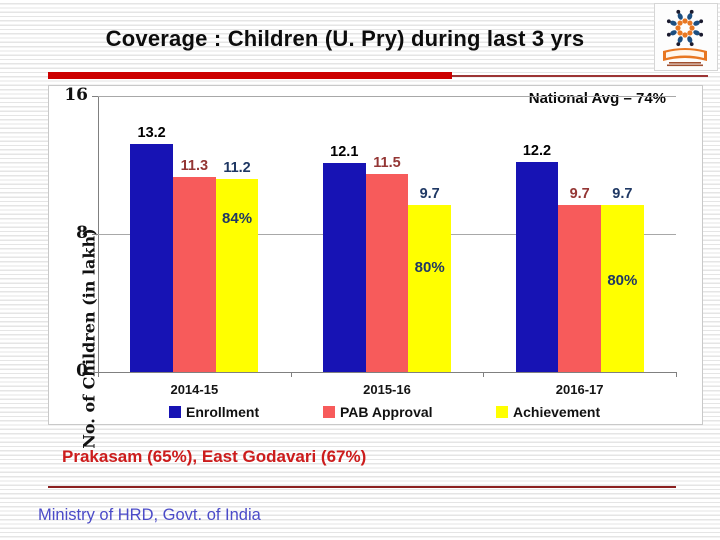  Describe the element at coordinates (387, 389) in the screenshot. I see `category-label-2015-16: 2015-16` at that location.